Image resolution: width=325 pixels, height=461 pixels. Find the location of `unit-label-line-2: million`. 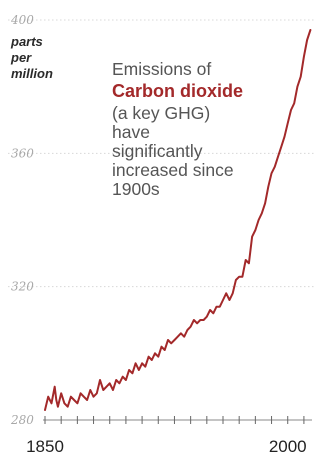

unit-label-line-2: million is located at coordinates (32, 73).